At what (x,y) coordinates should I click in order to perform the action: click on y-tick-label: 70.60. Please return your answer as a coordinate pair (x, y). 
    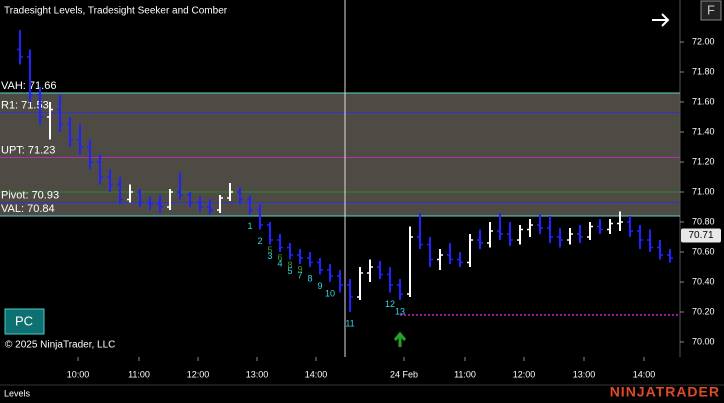
    Looking at the image, I should click on (703, 251).